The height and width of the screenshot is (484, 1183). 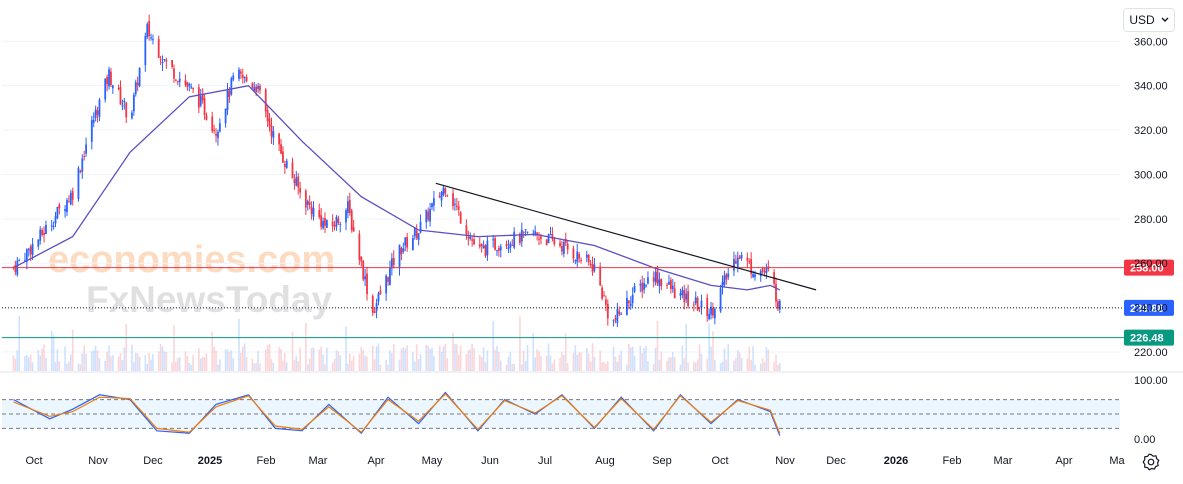 What do you see at coordinates (1149, 20) in the screenshot?
I see `currency-selector: USD` at bounding box center [1149, 20].